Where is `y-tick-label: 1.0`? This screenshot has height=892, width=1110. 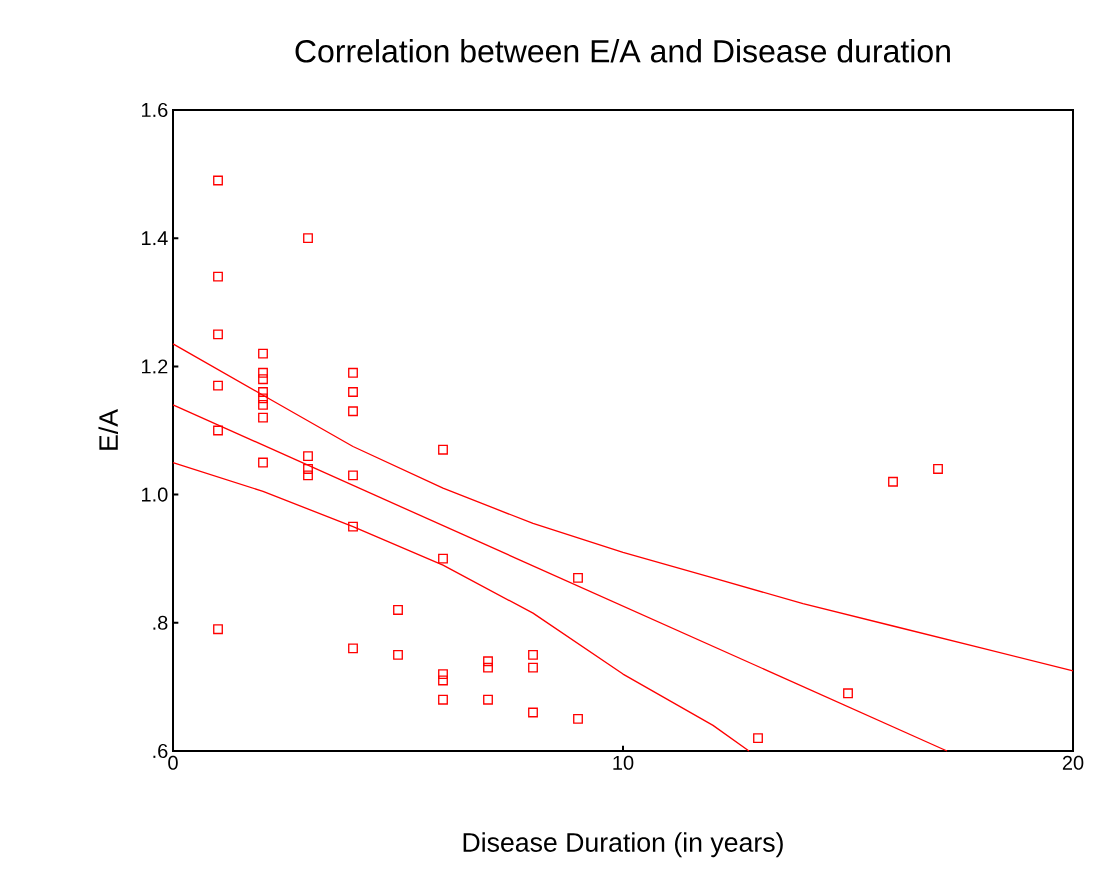 y-tick-label: 1.0 is located at coordinates (155, 494).